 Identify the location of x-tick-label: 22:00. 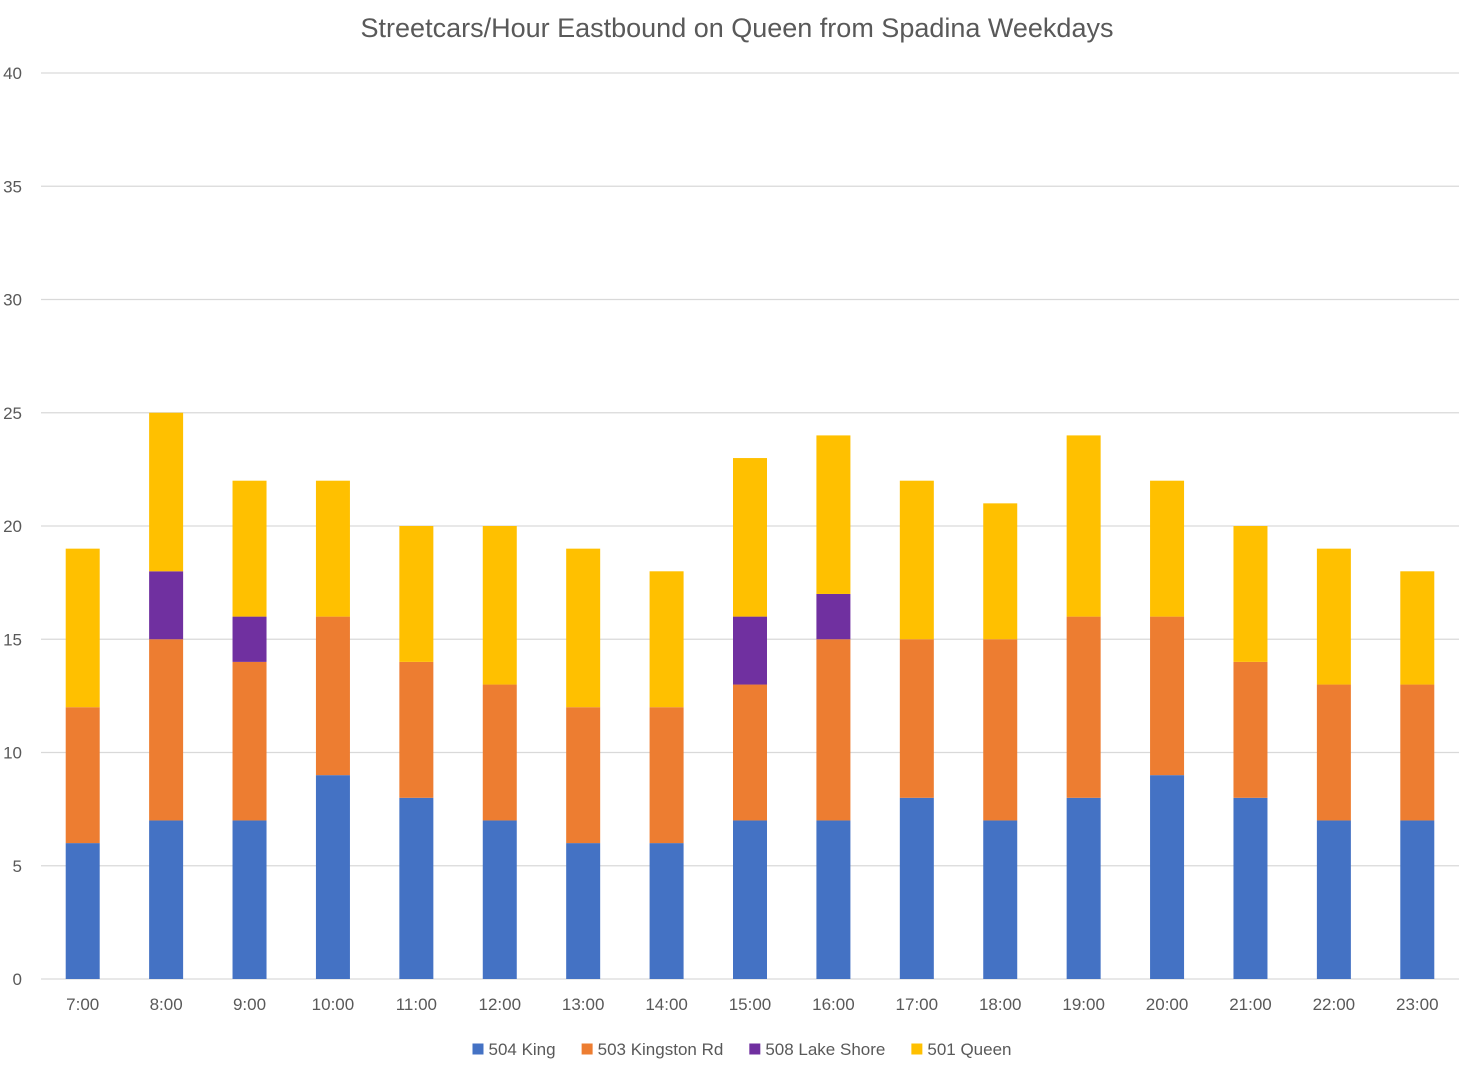
(1334, 1004).